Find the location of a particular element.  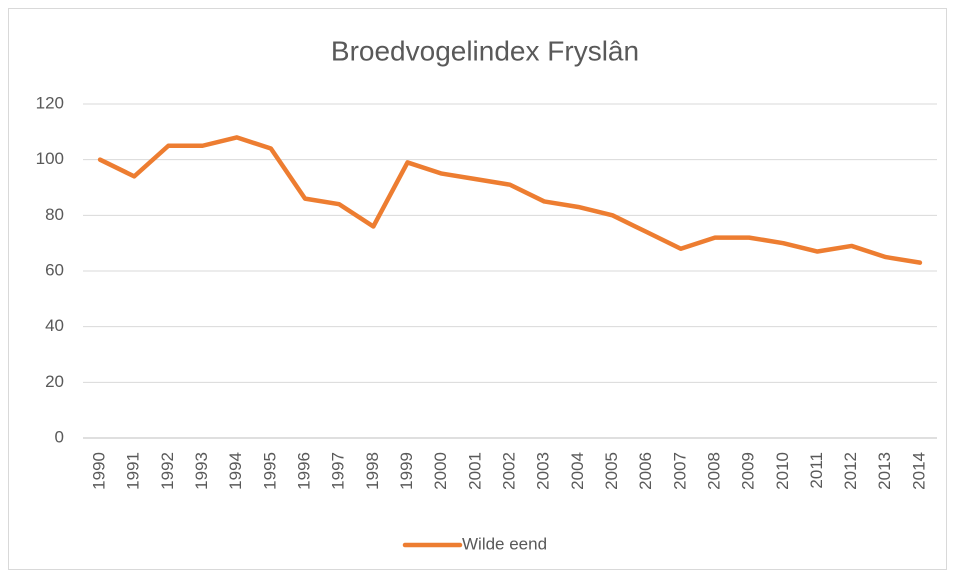

x-tick-label: 2001 is located at coordinates (474, 471).